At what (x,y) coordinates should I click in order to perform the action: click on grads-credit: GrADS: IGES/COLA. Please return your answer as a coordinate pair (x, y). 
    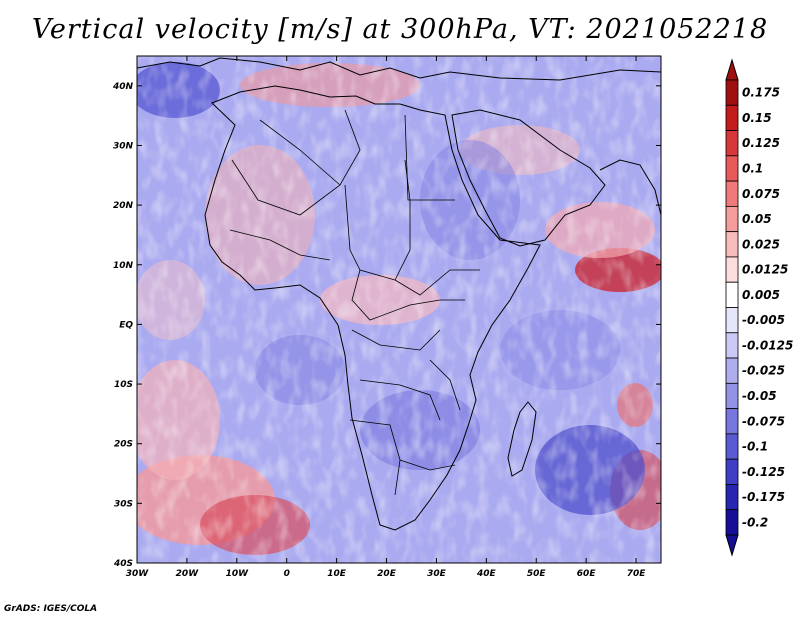
    Looking at the image, I should click on (51, 609).